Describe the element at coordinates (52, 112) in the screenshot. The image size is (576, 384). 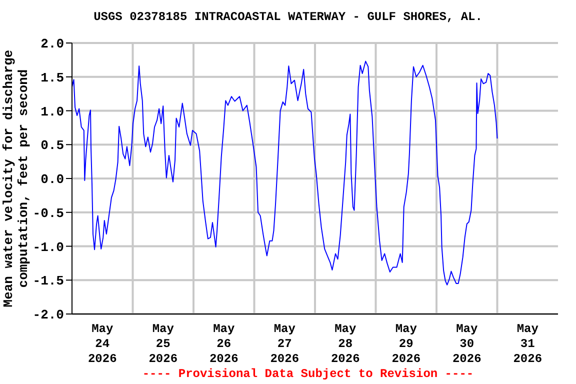
I see `y-tick-label: 1.0` at that location.